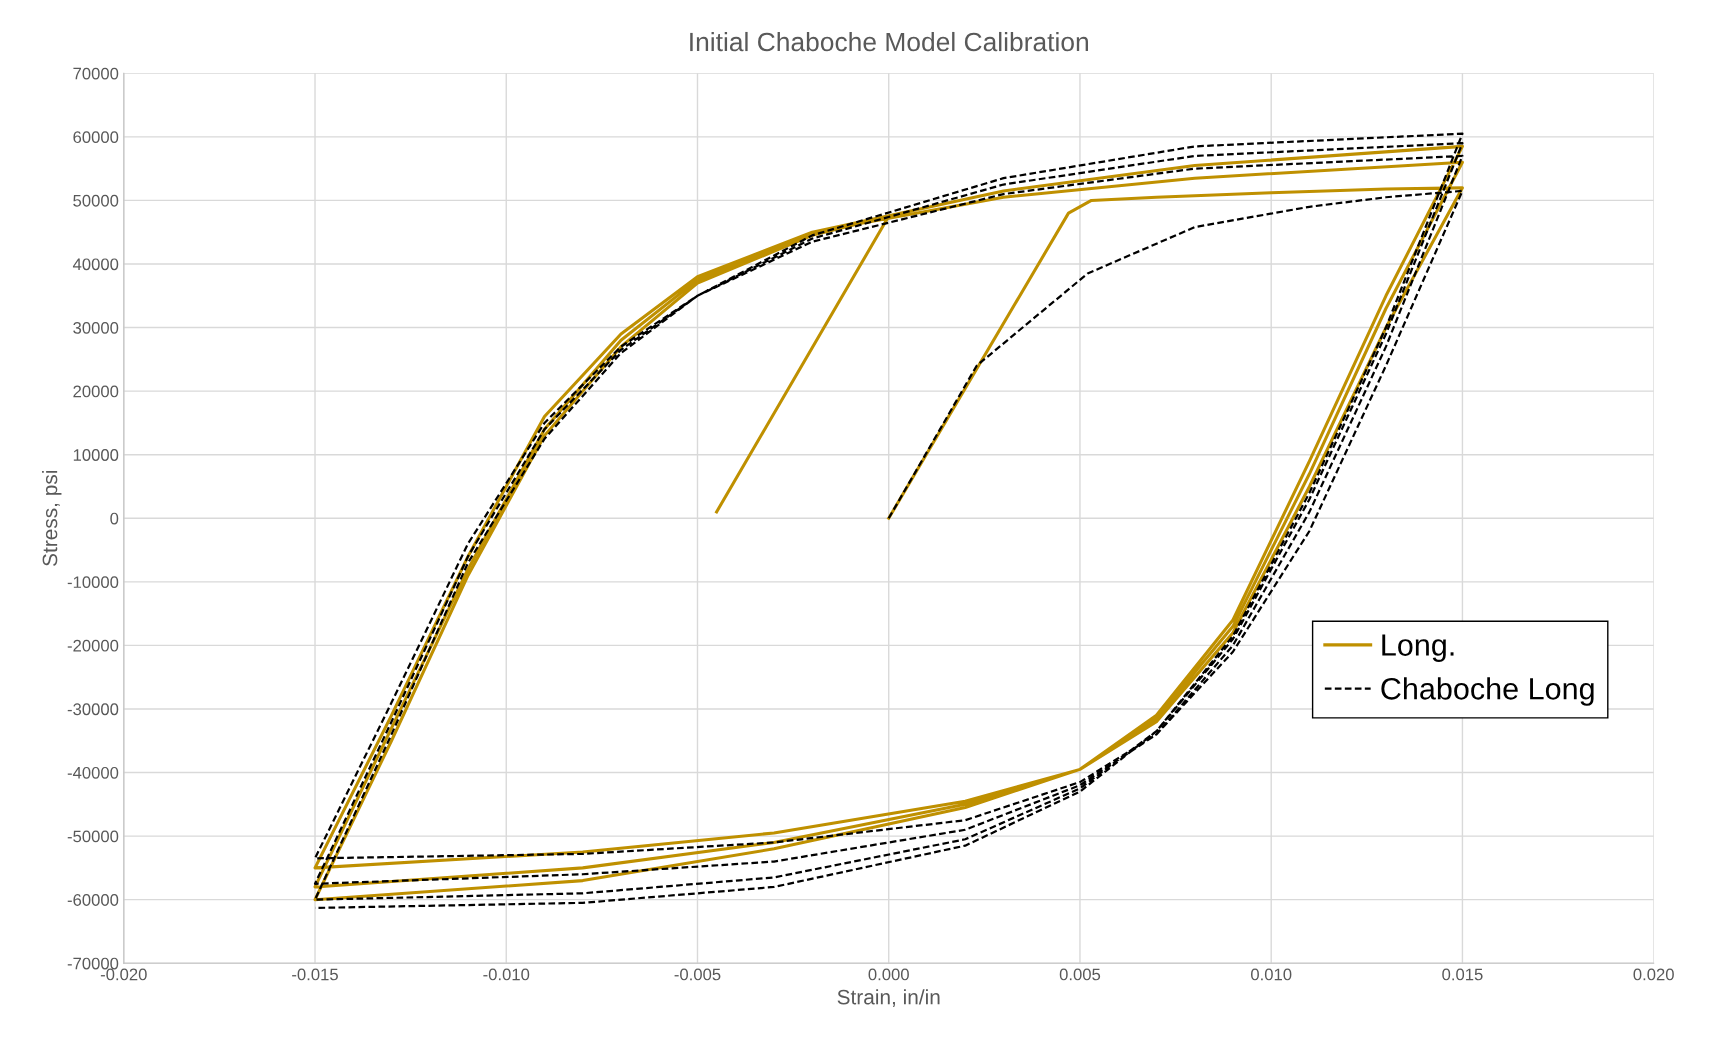  What do you see at coordinates (888, 974) in the screenshot?
I see `x-tick-label: 0.000` at bounding box center [888, 974].